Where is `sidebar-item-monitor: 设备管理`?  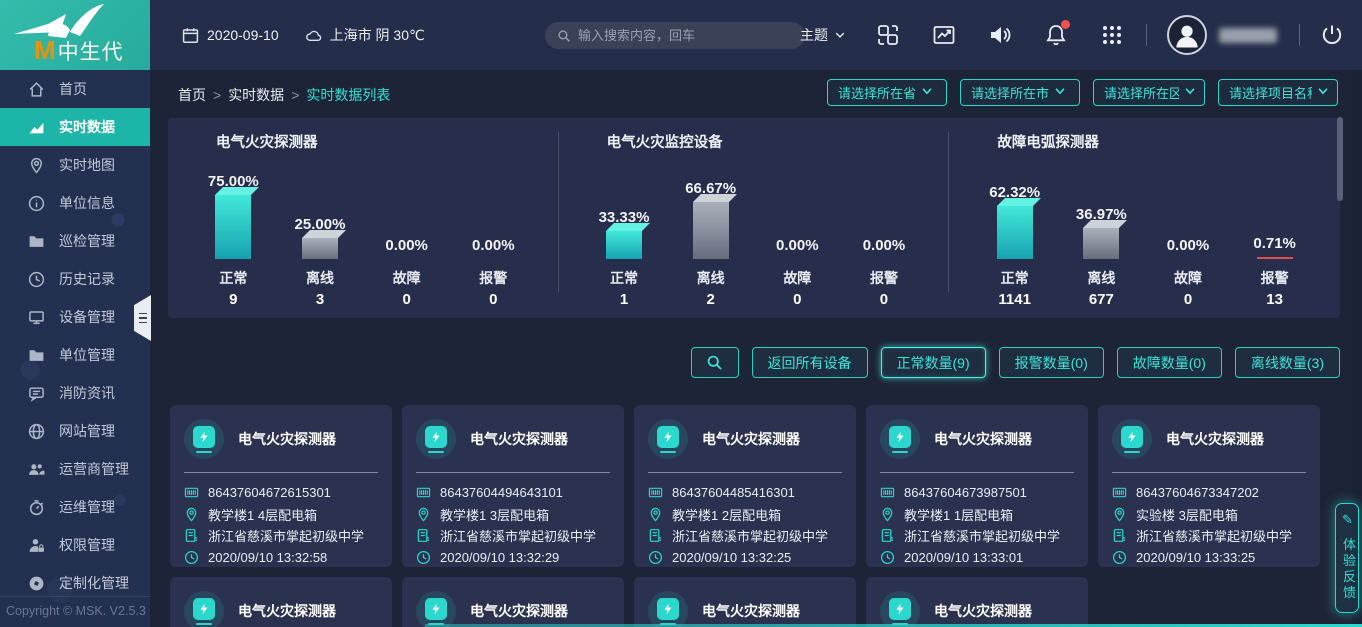
sidebar-item-monitor: 设备管理 is located at coordinates (75, 317).